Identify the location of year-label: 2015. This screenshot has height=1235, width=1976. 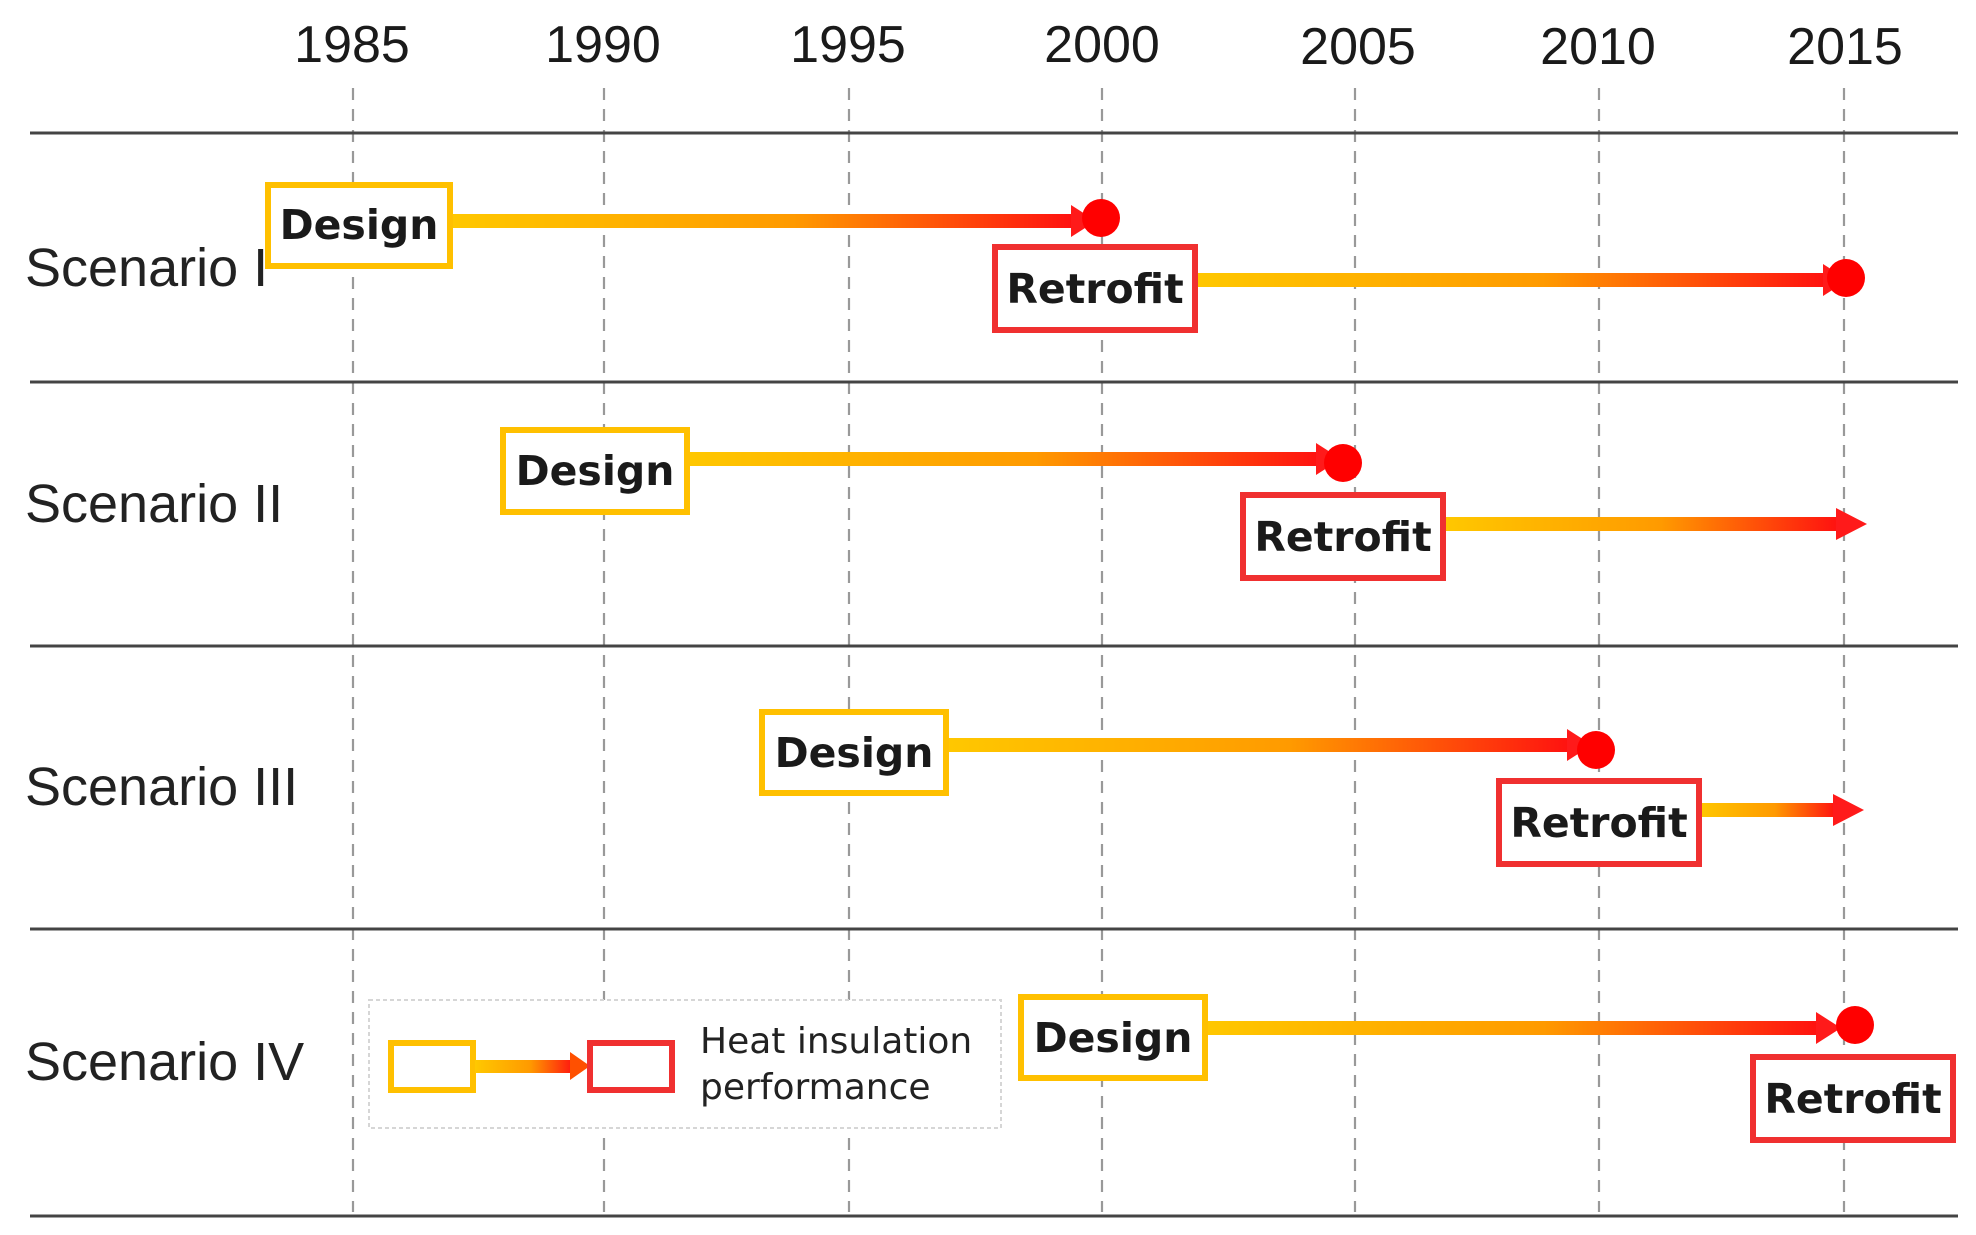
(1845, 47).